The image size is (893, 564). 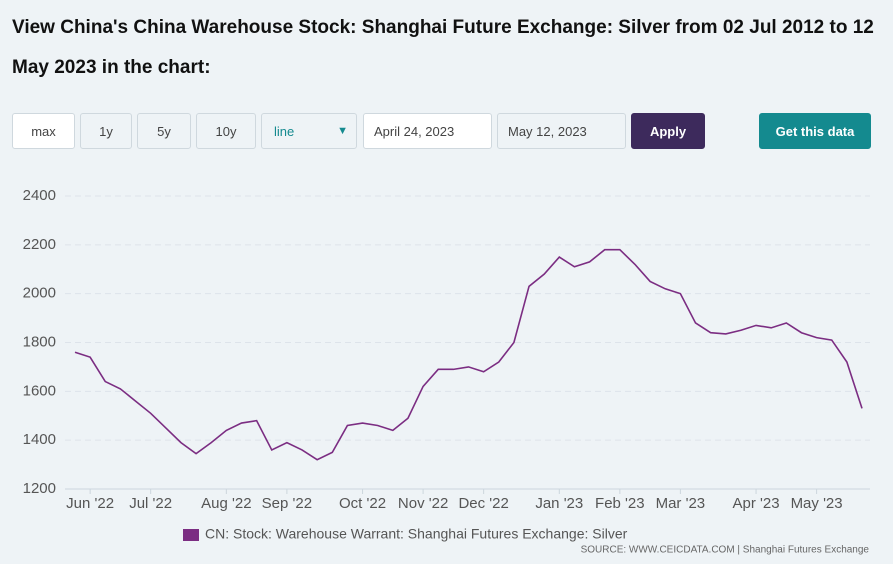 What do you see at coordinates (559, 503) in the screenshot?
I see `x-tick-label: Jan '23` at bounding box center [559, 503].